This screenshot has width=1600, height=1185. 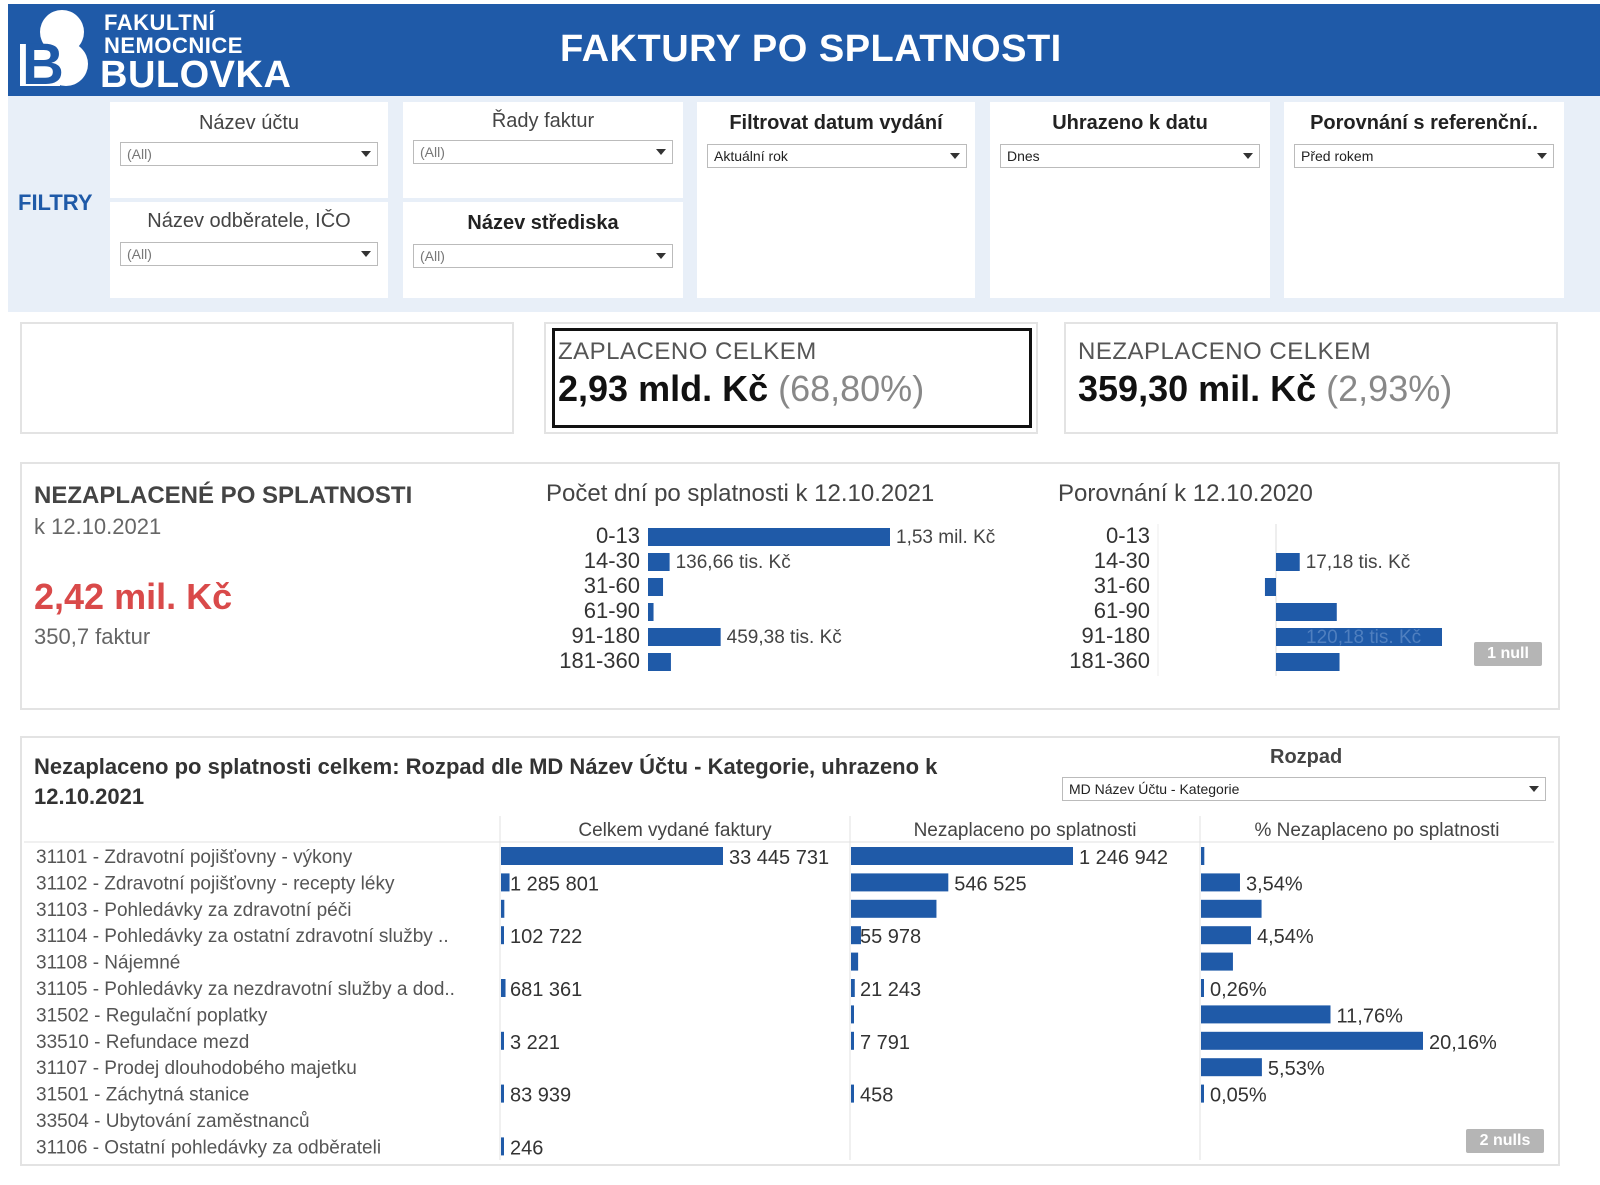 What do you see at coordinates (1370, 1016) in the screenshot?
I see `value-pct: 11,76%` at bounding box center [1370, 1016].